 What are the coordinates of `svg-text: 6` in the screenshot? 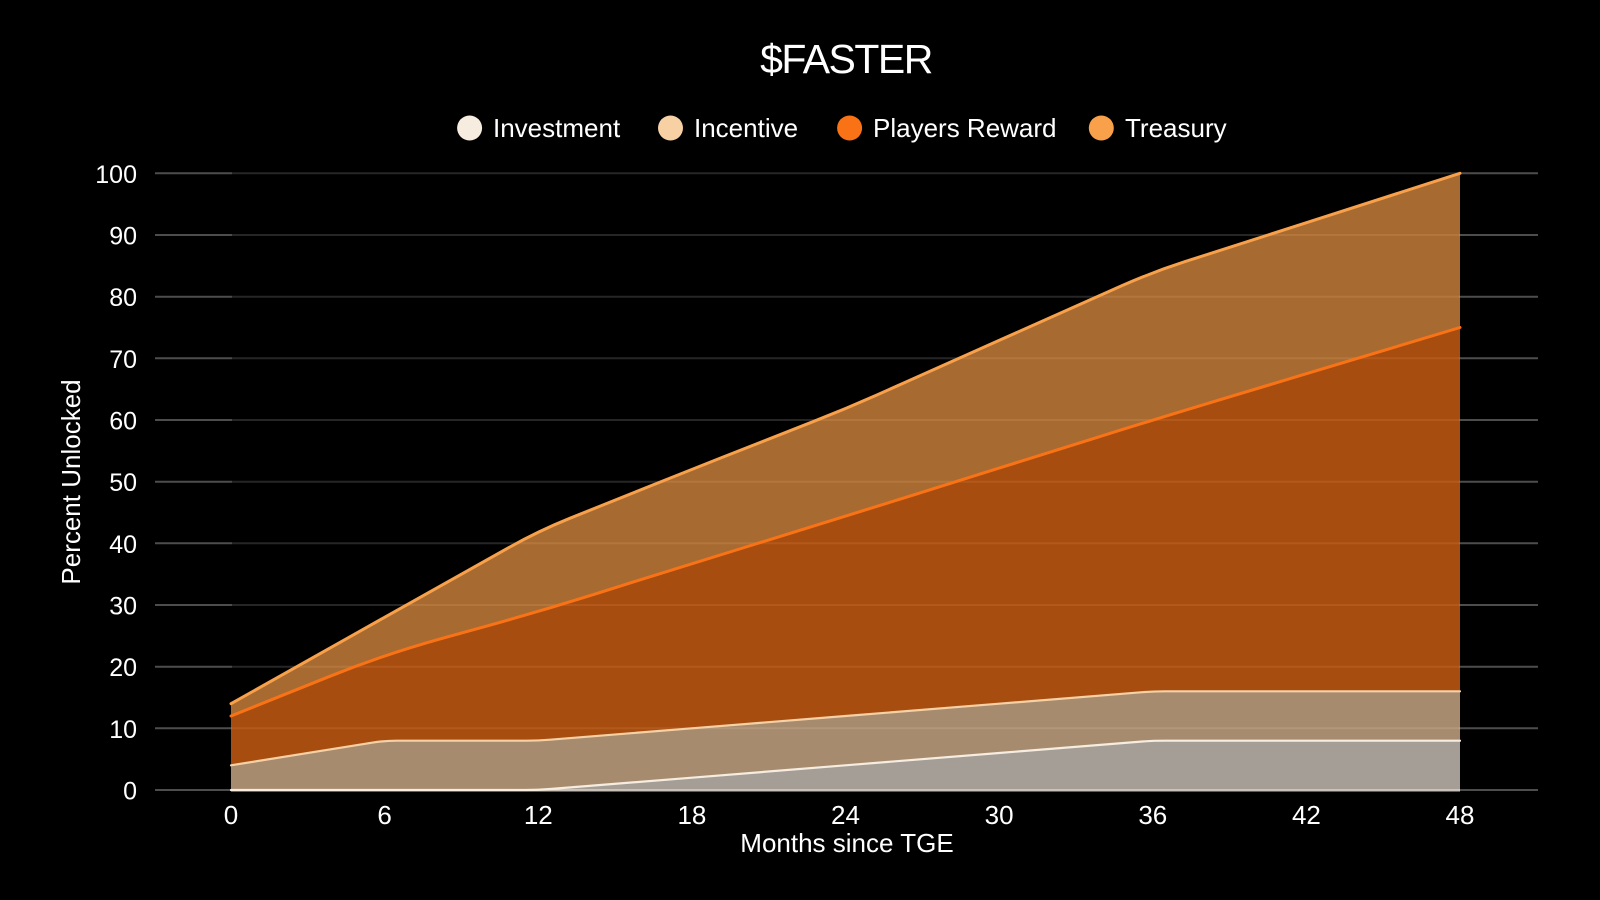 It's located at (384, 815).